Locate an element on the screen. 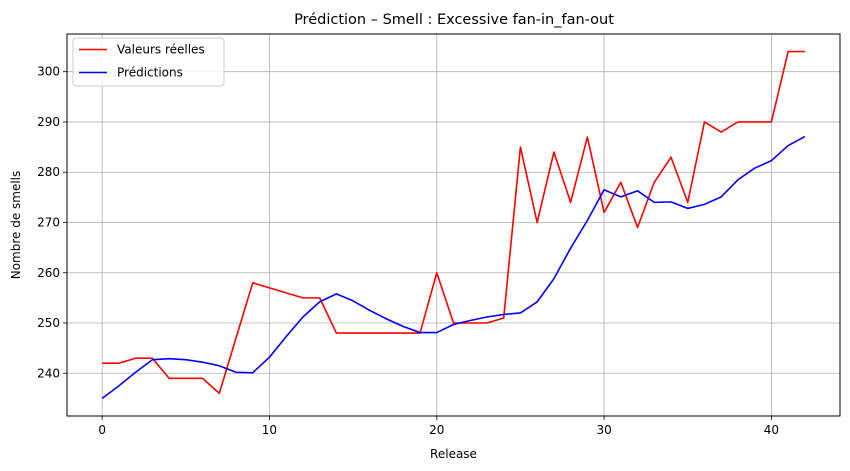  x-tick-label: 40 is located at coordinates (771, 430).